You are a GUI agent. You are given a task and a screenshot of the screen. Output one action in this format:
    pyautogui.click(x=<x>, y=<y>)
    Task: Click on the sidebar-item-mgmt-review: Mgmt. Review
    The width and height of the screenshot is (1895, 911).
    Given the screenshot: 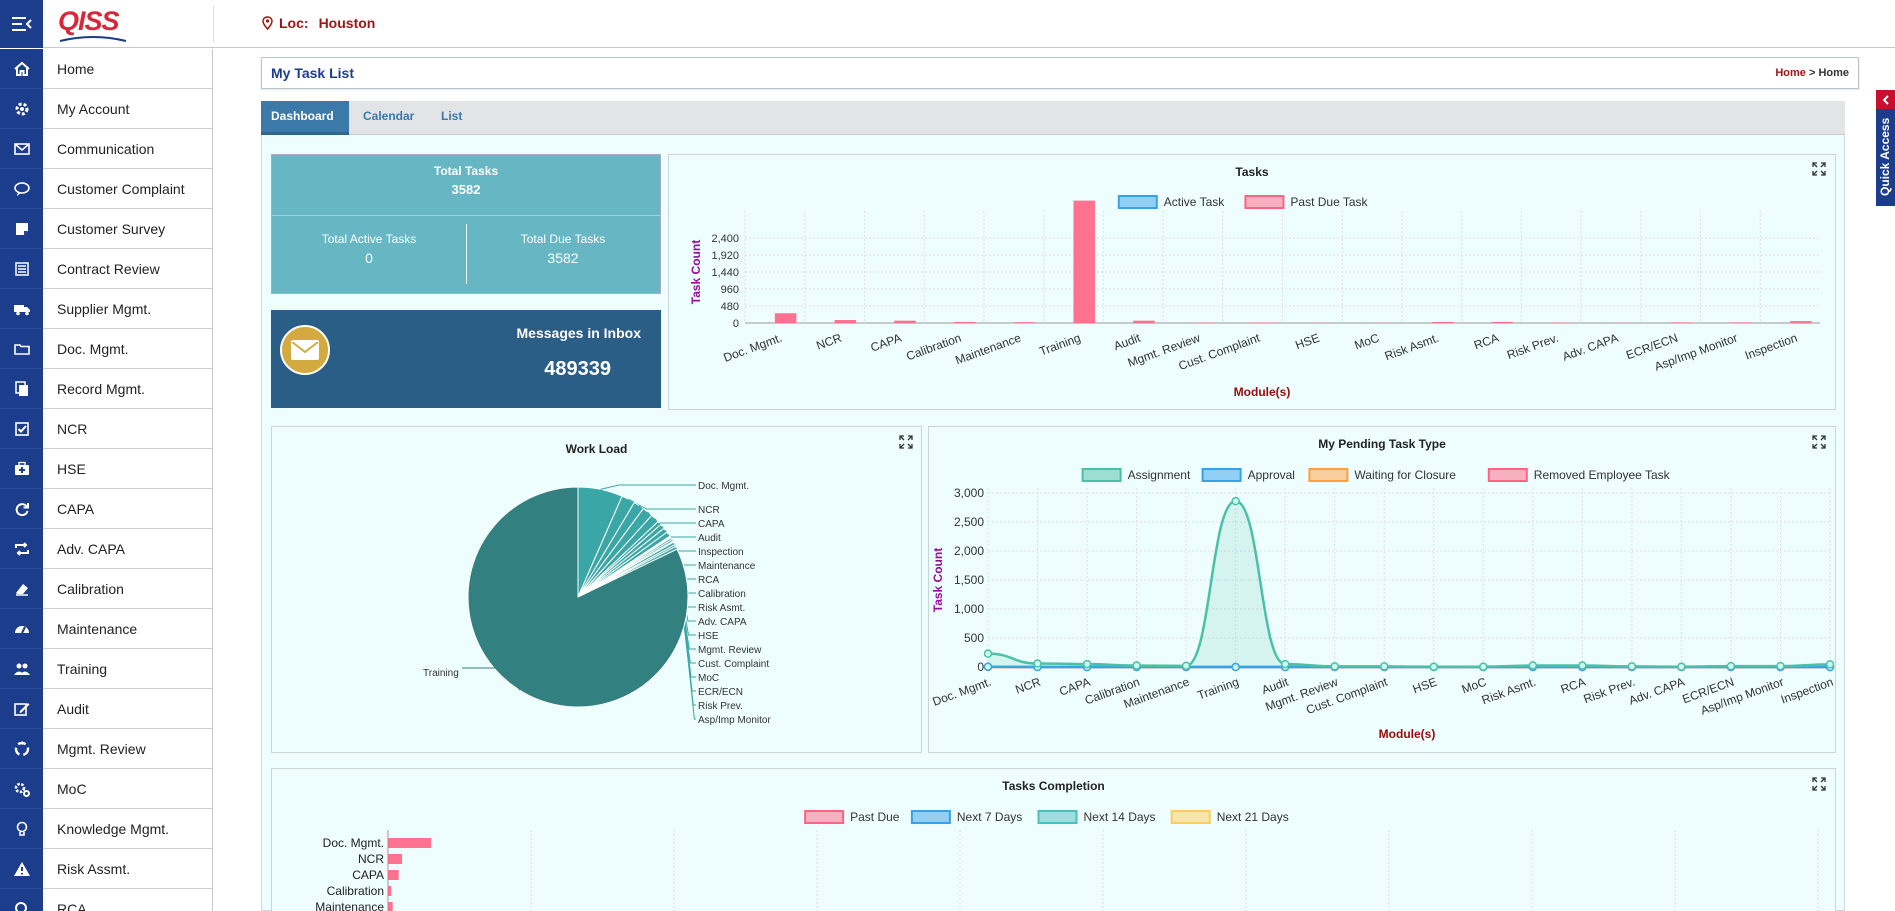 What is the action you would take?
    pyautogui.click(x=106, y=749)
    